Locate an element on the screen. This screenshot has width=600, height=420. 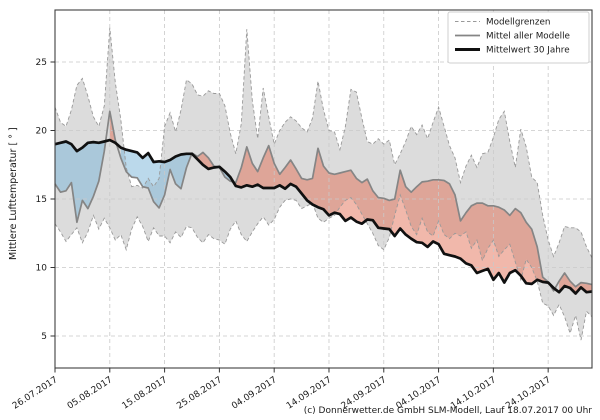
y-tick-label: 5 is located at coordinates (44, 337).